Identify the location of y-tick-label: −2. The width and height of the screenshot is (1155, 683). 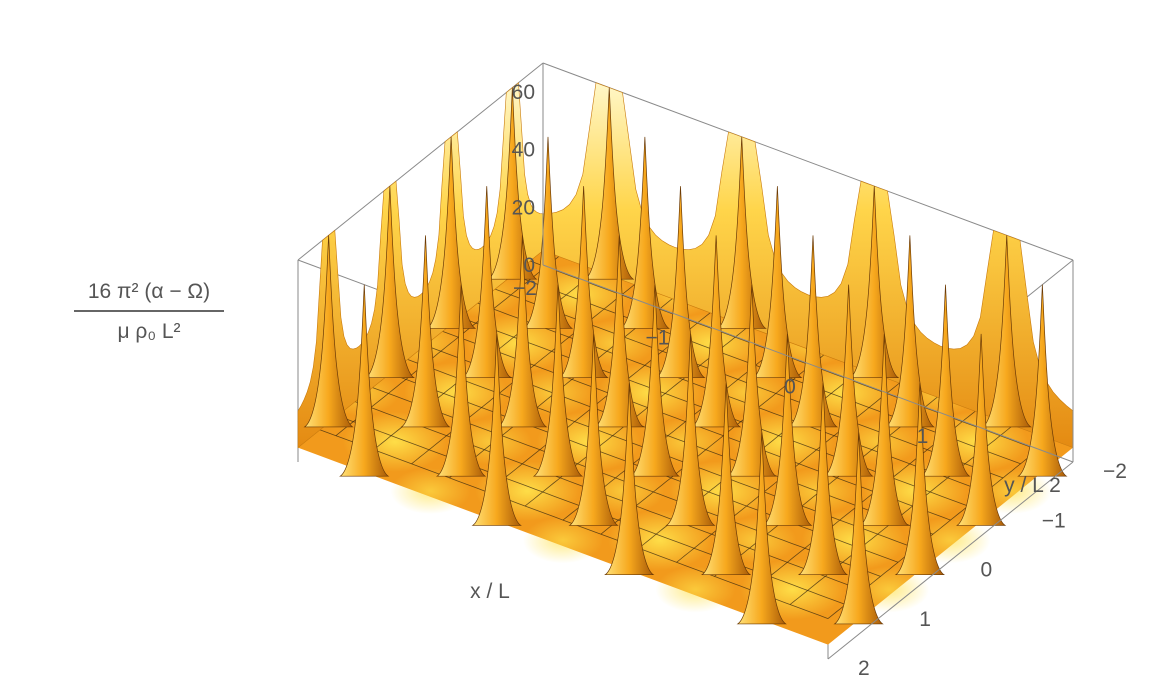
(1115, 471).